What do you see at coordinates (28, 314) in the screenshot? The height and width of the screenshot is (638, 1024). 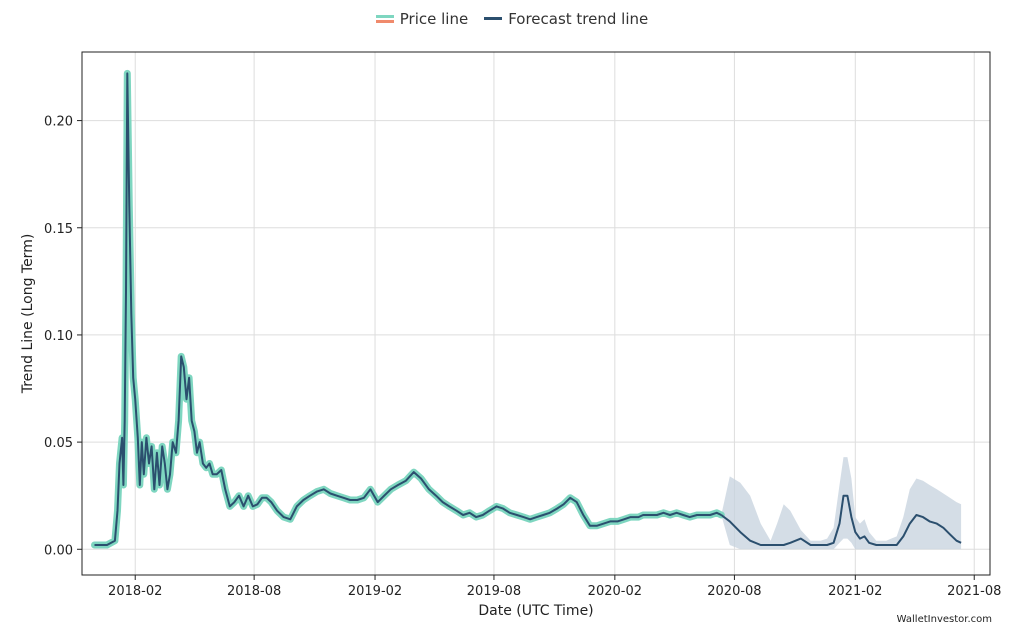 I see `y-axis-label: Trend Line (Long Term)` at bounding box center [28, 314].